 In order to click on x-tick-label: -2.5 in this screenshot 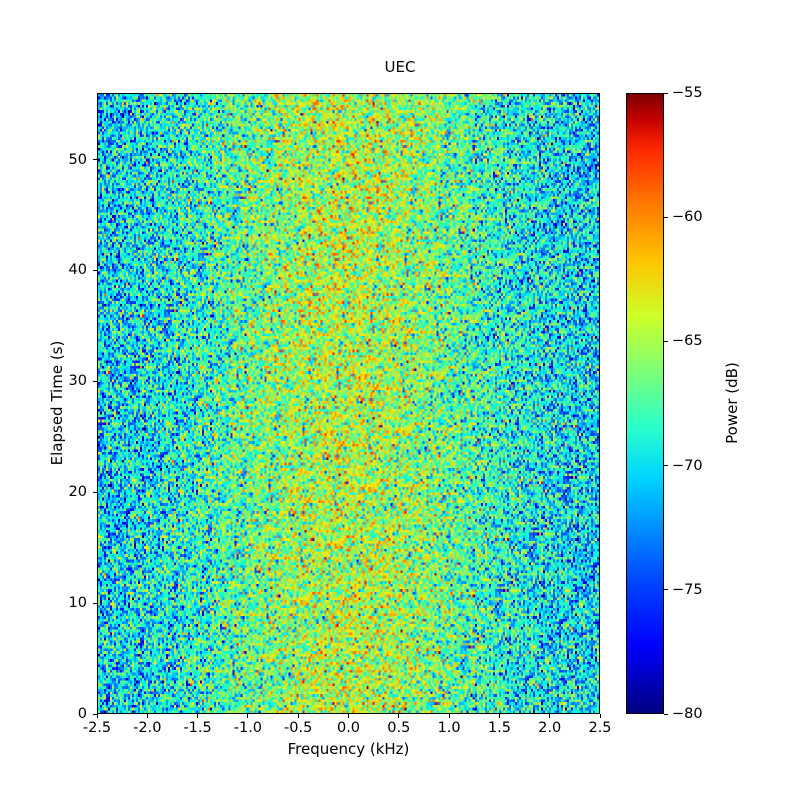, I will do `click(97, 728)`.